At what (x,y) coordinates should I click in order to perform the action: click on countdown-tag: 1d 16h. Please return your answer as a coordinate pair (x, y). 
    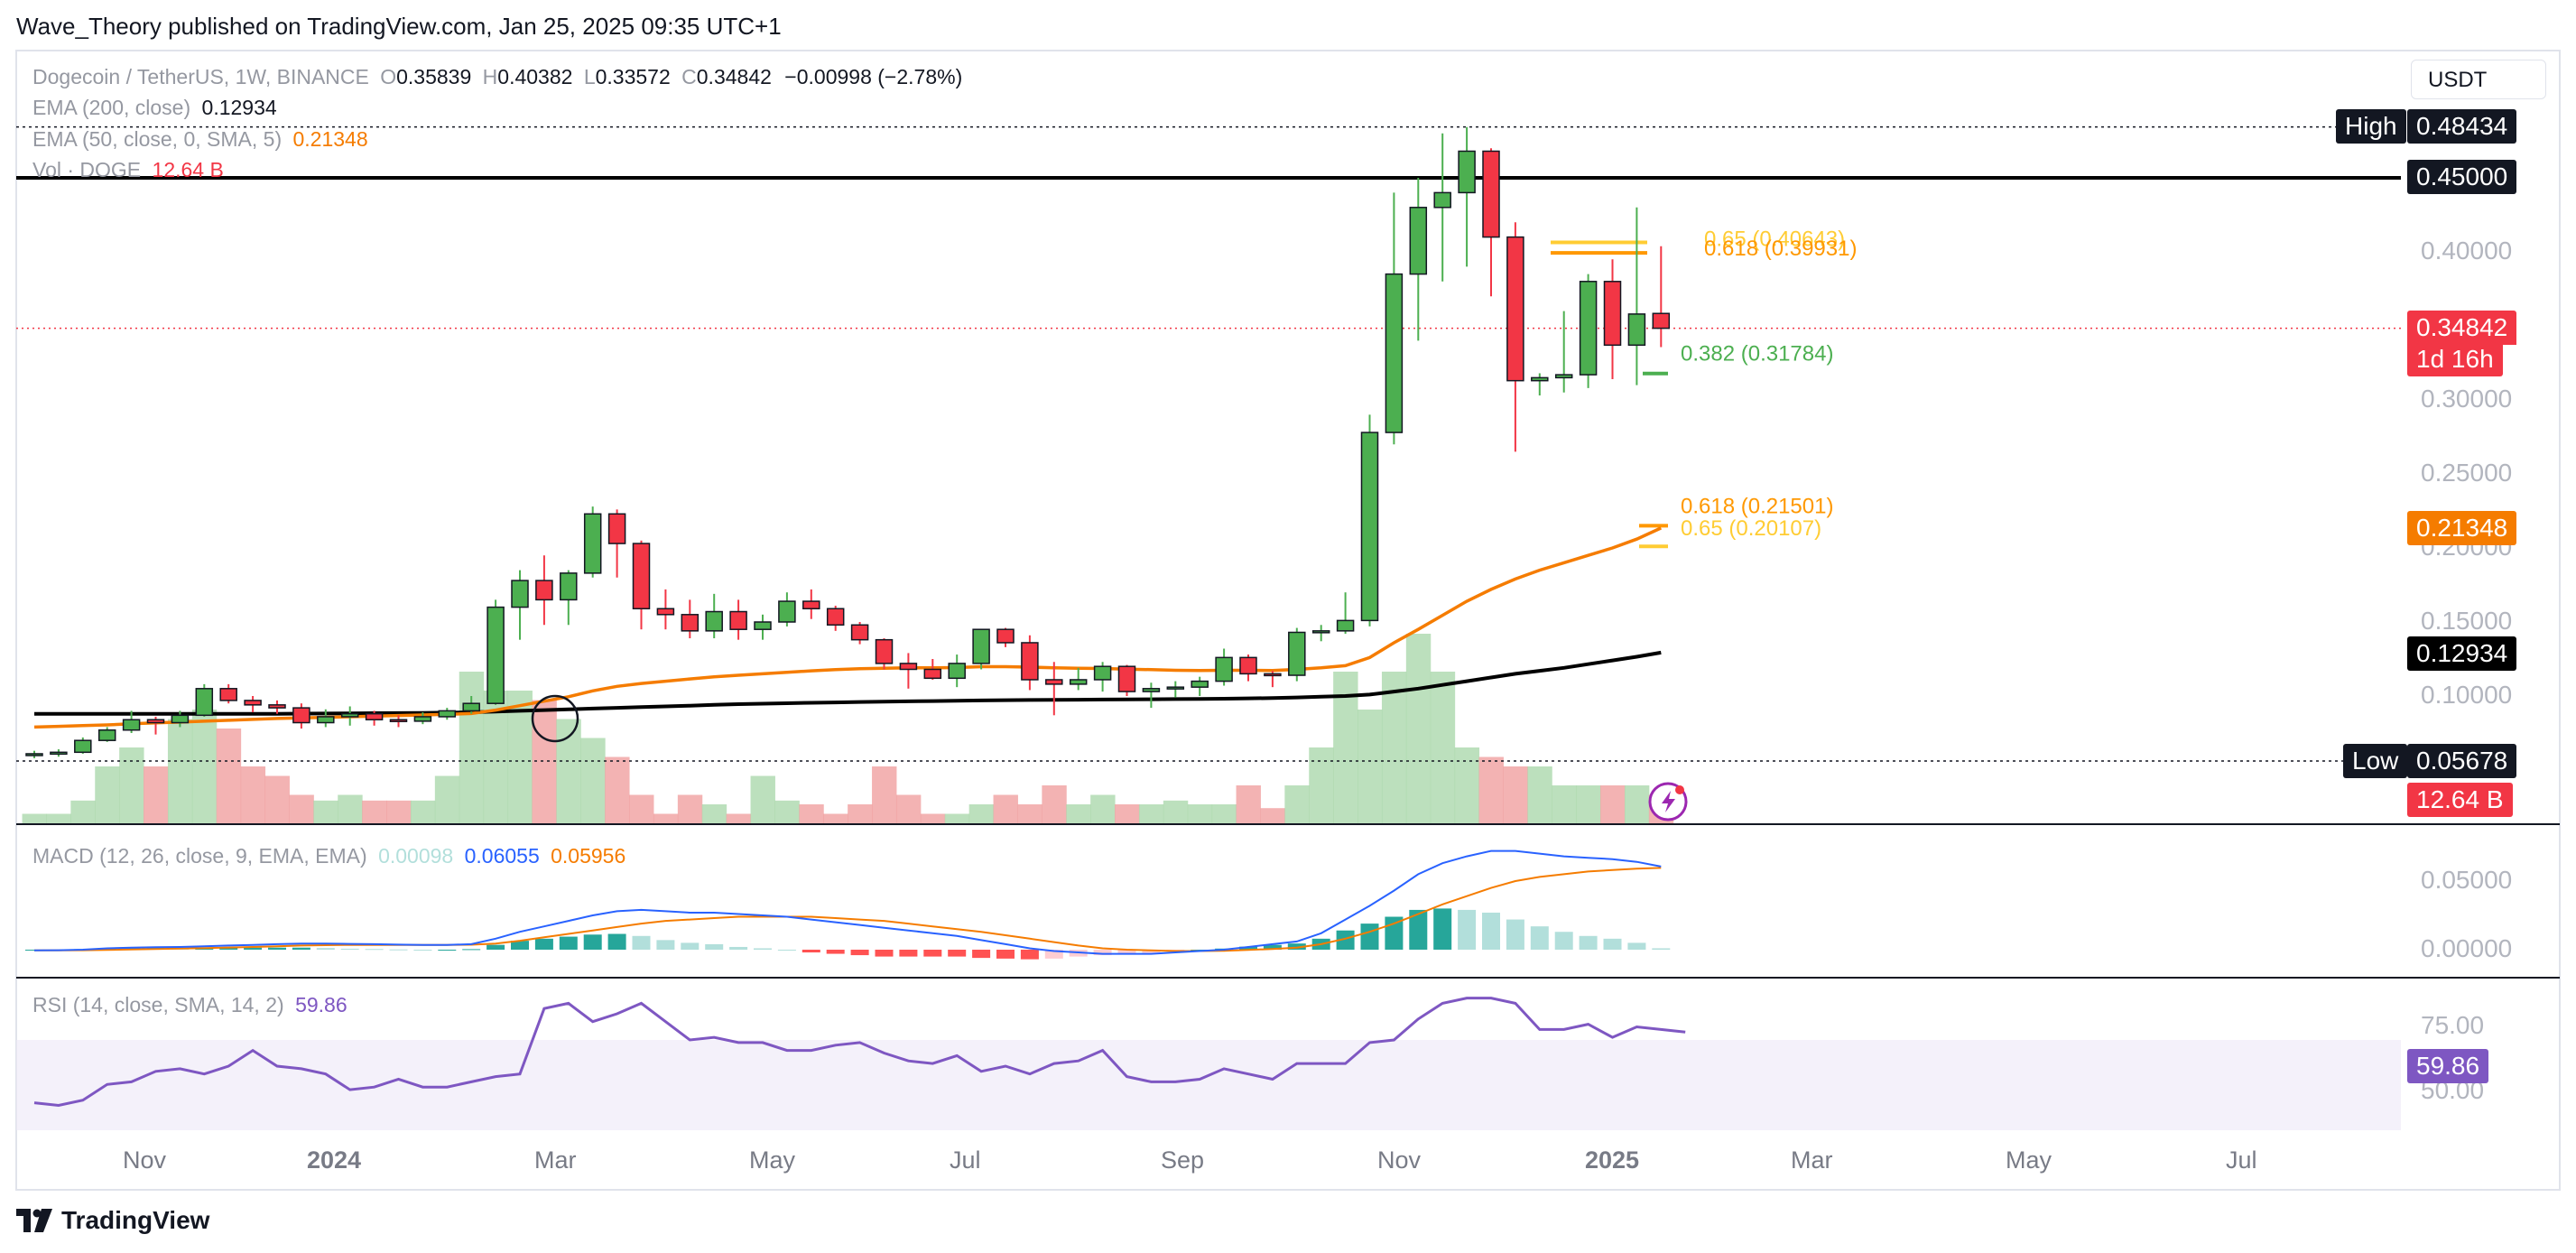
    Looking at the image, I should click on (2455, 359).